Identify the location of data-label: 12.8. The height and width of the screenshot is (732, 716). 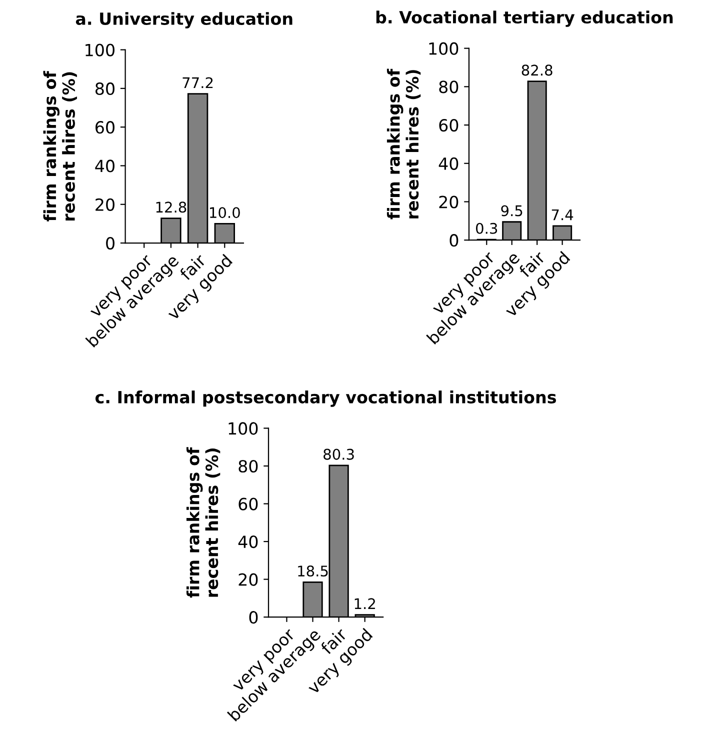
(171, 207).